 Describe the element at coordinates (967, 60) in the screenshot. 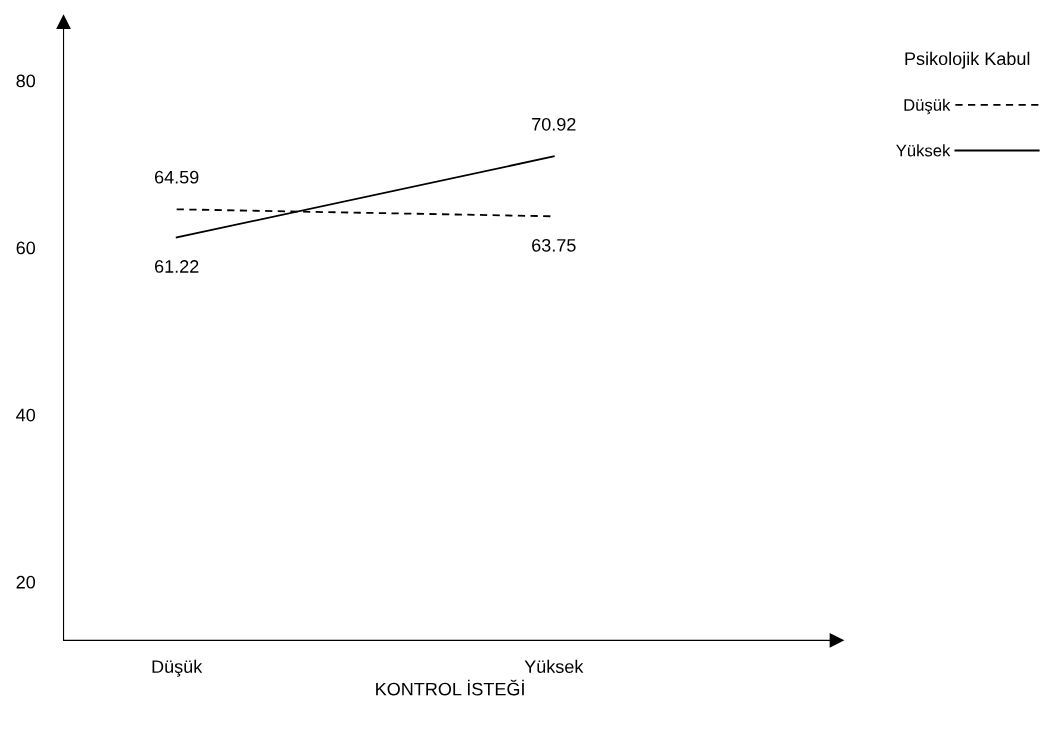

I see `legend-title: Psikolojik Kabul` at that location.